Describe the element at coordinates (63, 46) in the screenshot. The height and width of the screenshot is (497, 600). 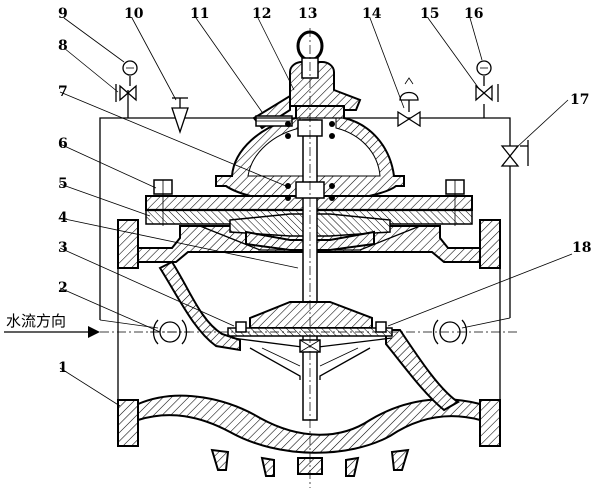
I see `callout-8: 8` at that location.